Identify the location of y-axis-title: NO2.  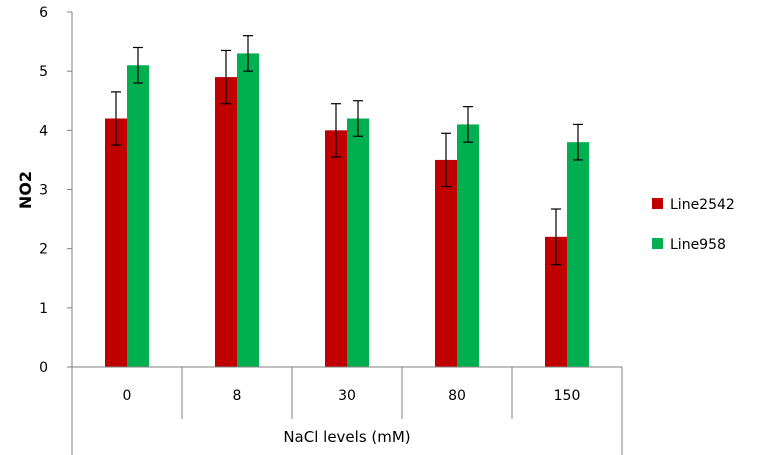
(25, 190).